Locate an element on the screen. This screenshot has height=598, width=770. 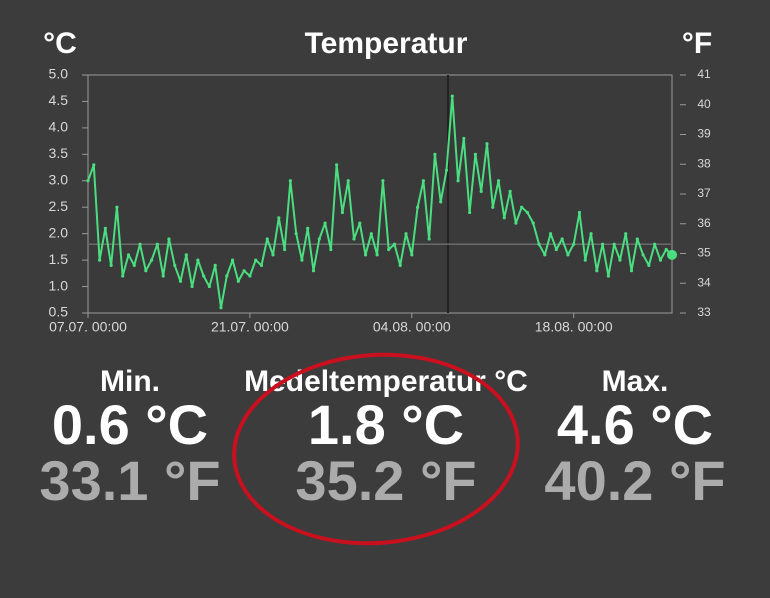
y-tick-label: 1.5 is located at coordinates (59, 259).